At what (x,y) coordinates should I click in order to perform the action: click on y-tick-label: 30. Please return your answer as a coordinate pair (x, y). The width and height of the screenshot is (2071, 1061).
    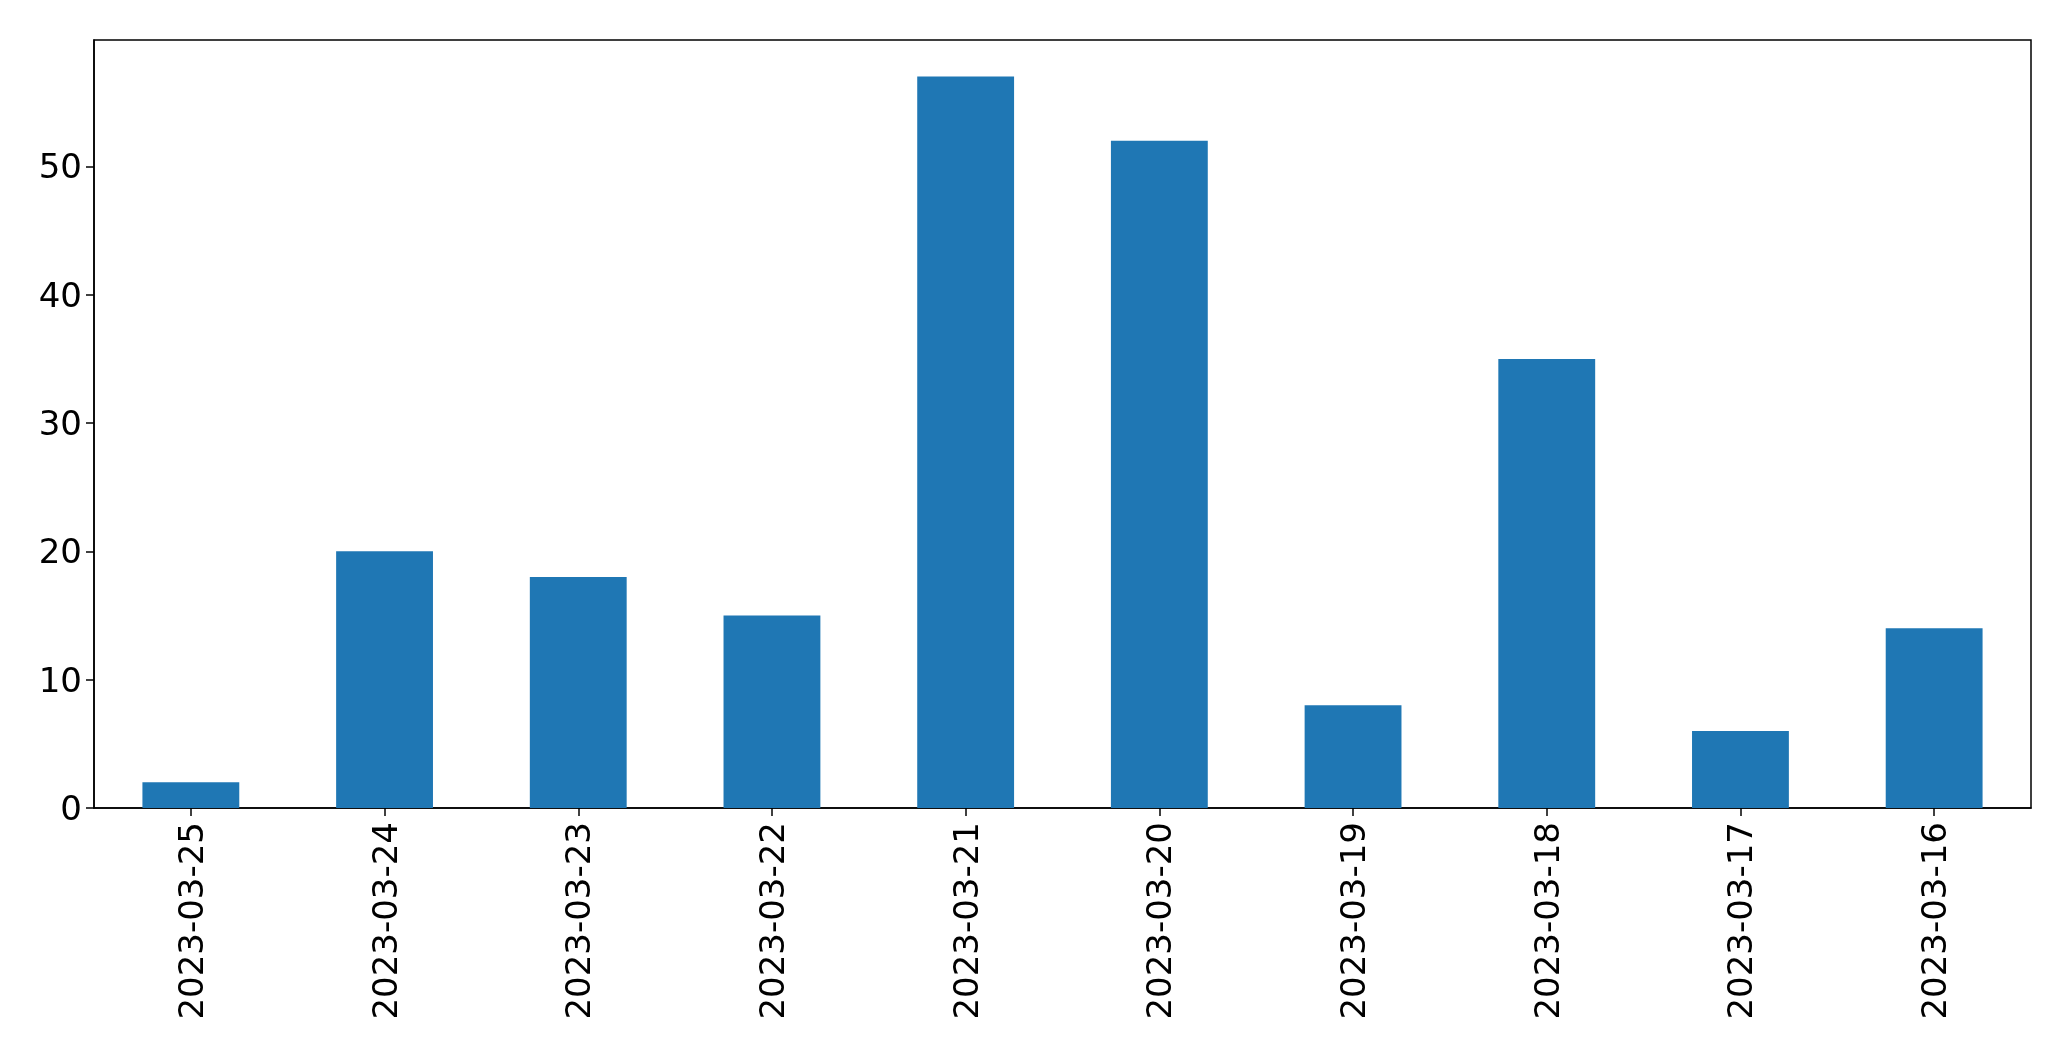
    Looking at the image, I should click on (60, 423).